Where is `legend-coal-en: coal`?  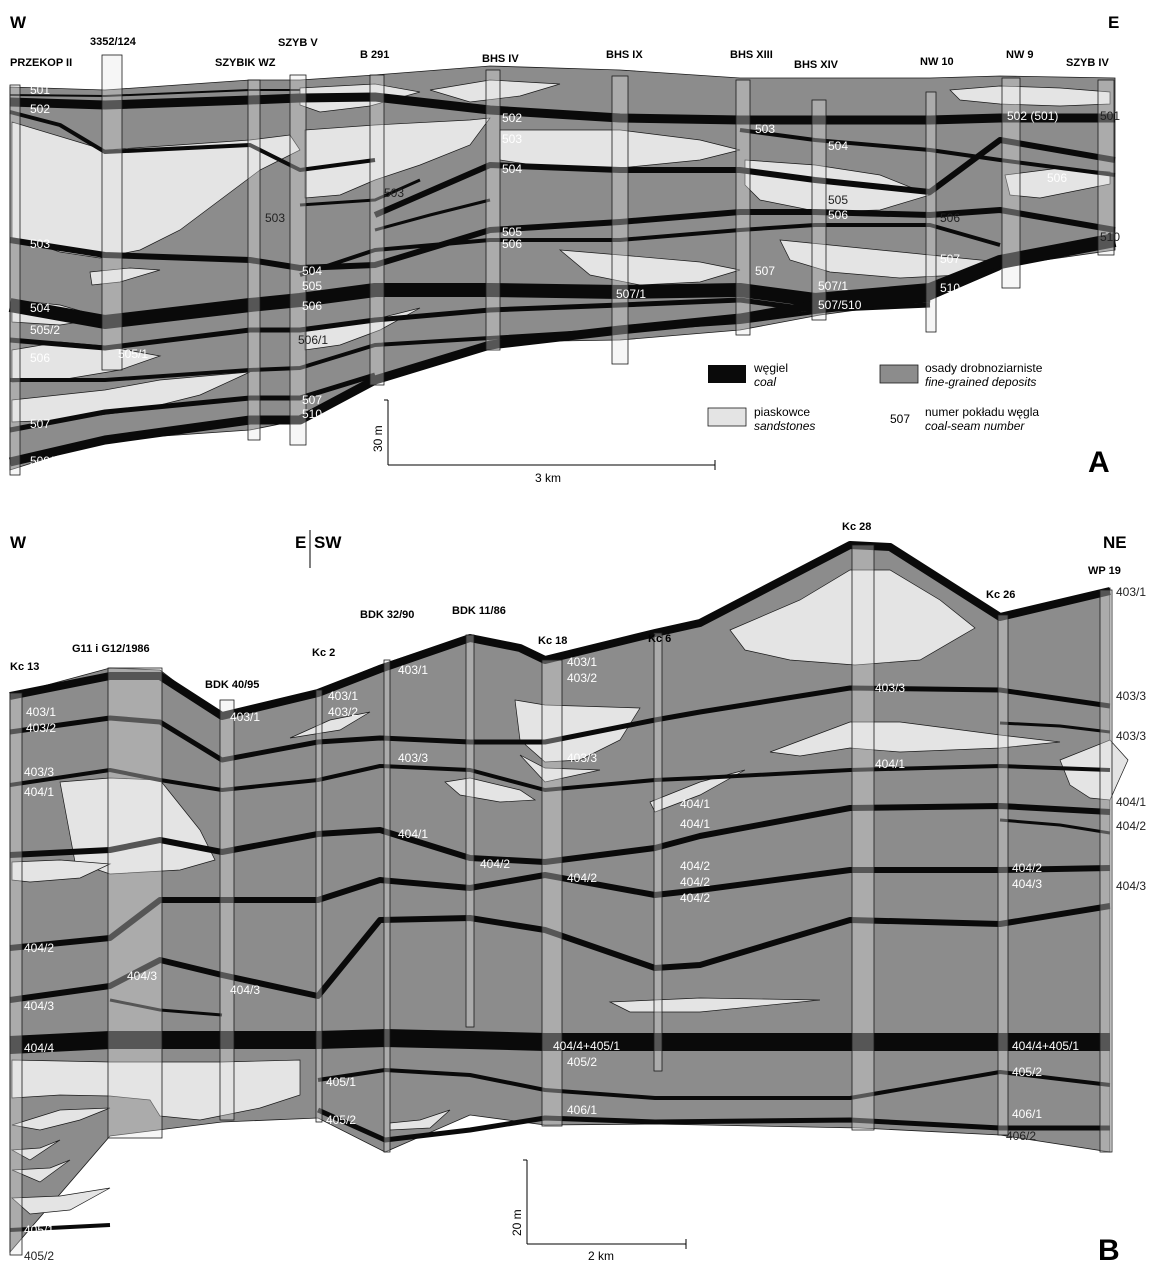 legend-coal-en: coal is located at coordinates (765, 382).